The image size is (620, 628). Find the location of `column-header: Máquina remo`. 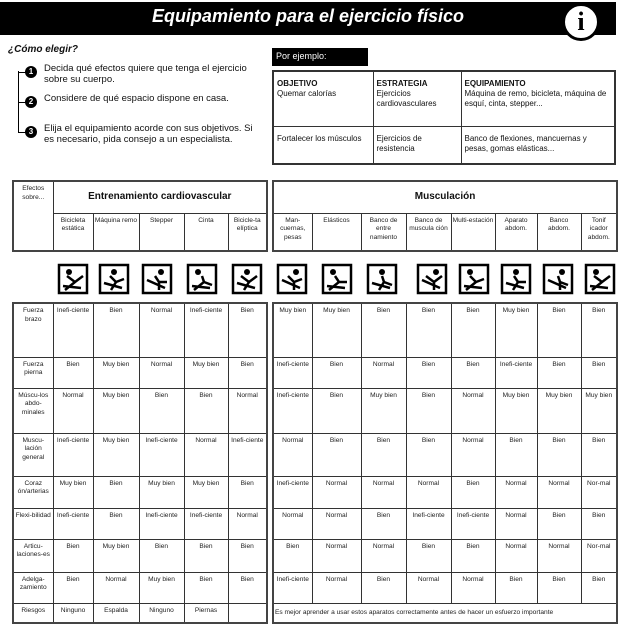

column-header: Máquina remo is located at coordinates (116, 232).